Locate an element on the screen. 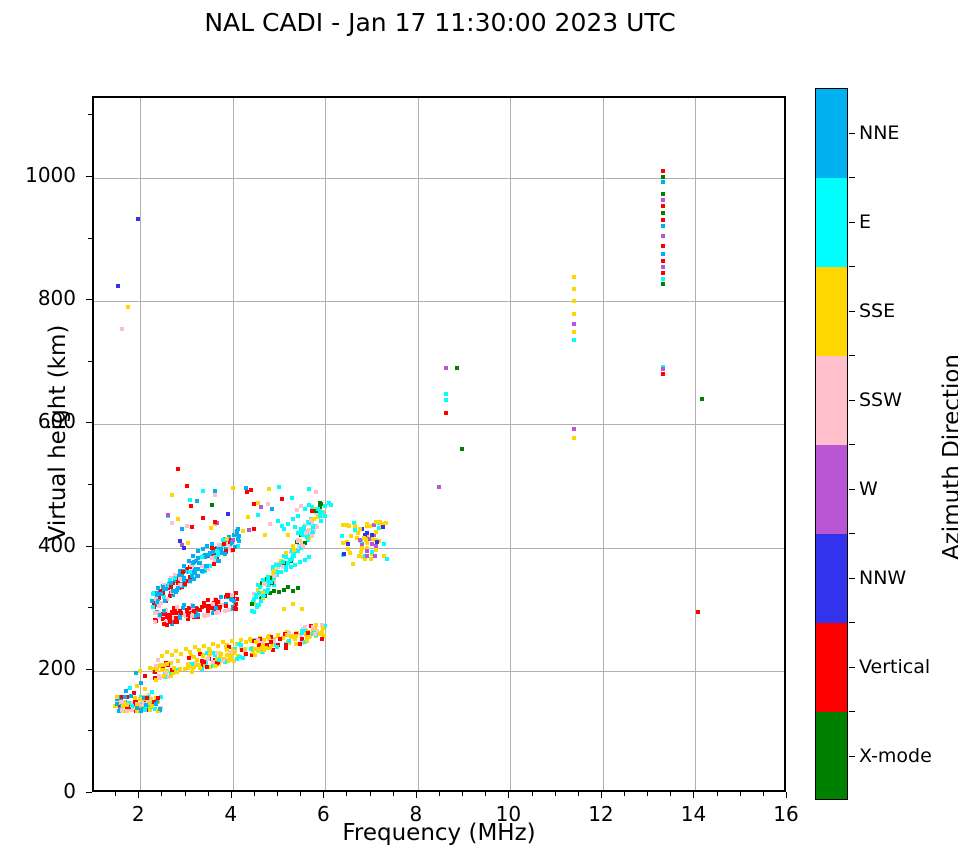  gridline-horizontal is located at coordinates (439, 424).